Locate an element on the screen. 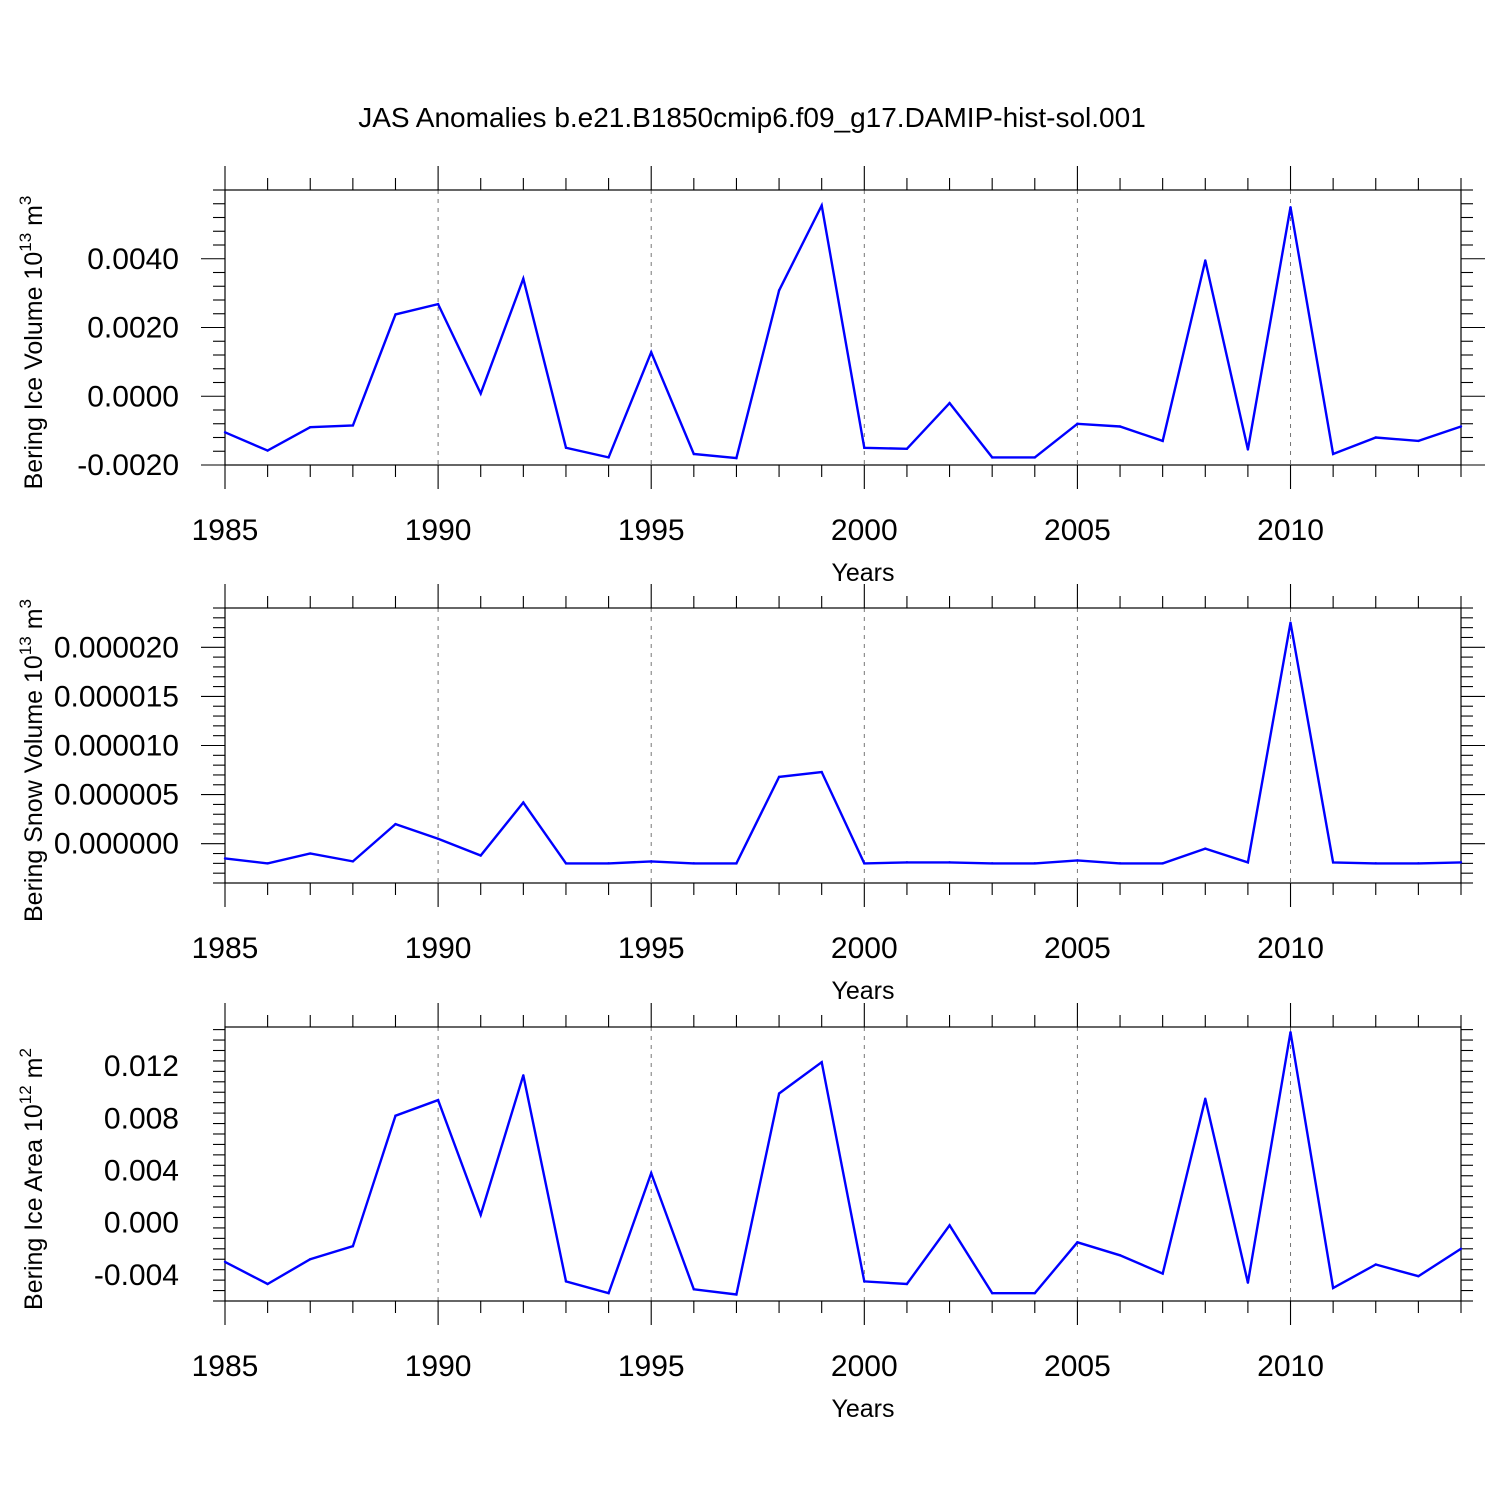 Image resolution: width=1500 pixels, height=1500 pixels. x-tick-label: 1990 is located at coordinates (438, 948).